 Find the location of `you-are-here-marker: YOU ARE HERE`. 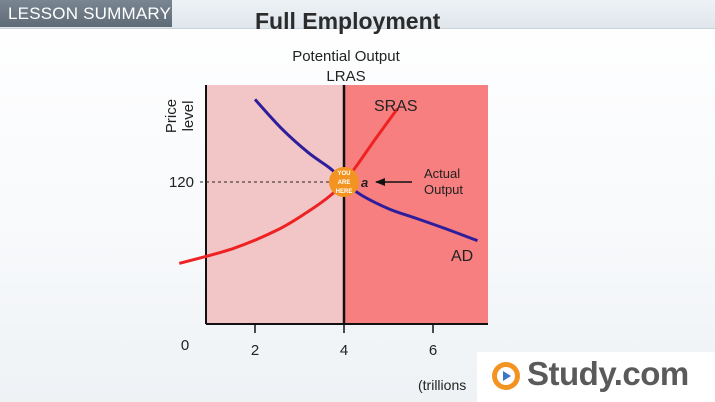

you-are-here-marker: YOU ARE HERE is located at coordinates (344, 182).